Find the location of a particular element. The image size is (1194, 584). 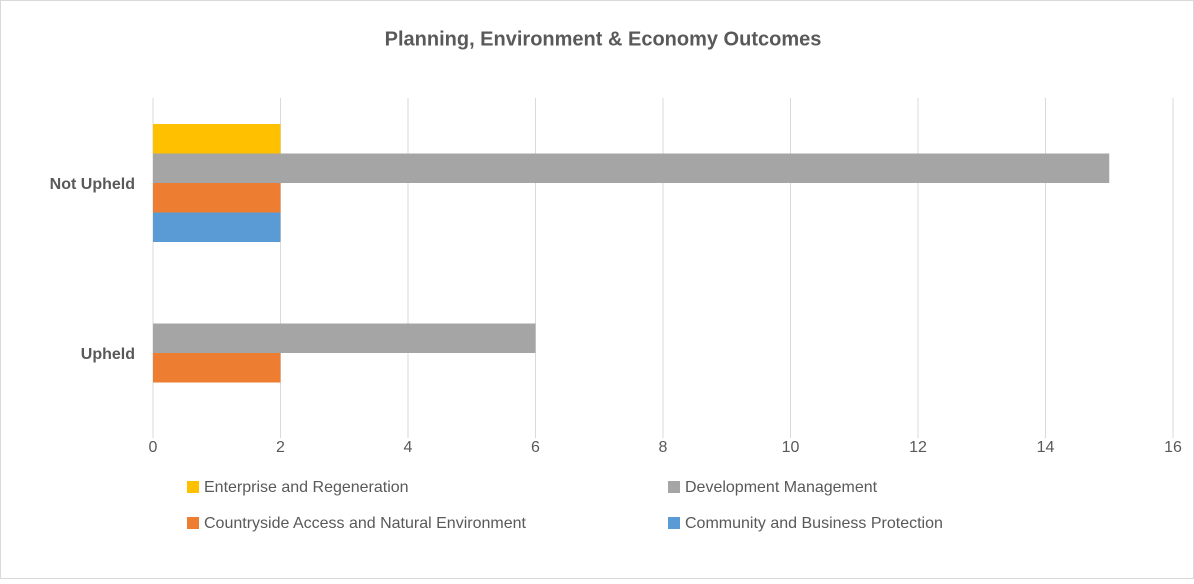

y-tick-label: Not Upheld is located at coordinates (92, 184).